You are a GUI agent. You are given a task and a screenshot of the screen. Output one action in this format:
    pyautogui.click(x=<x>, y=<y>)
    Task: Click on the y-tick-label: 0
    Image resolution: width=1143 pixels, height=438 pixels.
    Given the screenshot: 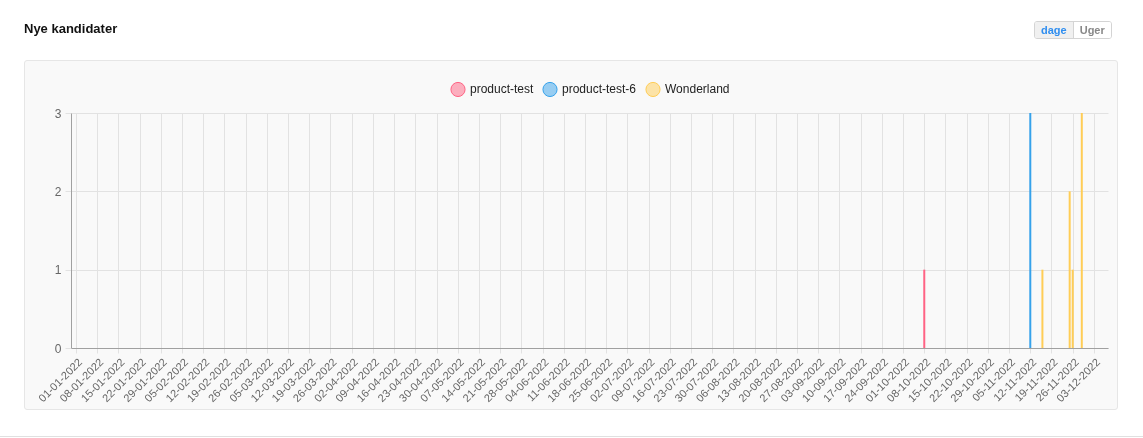 What is the action you would take?
    pyautogui.click(x=58, y=348)
    